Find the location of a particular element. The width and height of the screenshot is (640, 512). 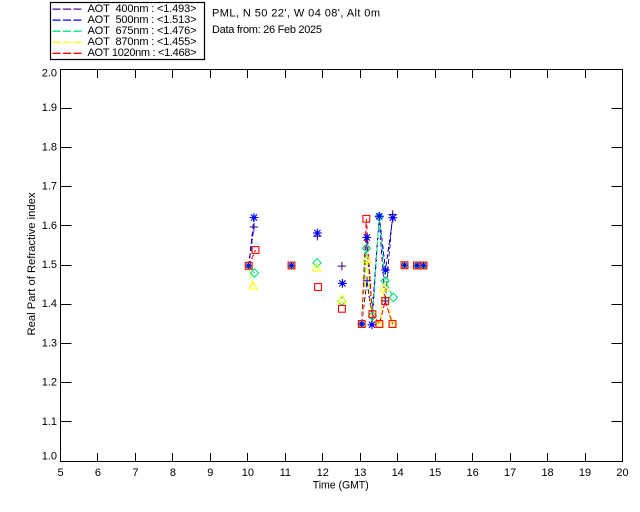

svg-text: Time (GMT) is located at coordinates (341, 485).